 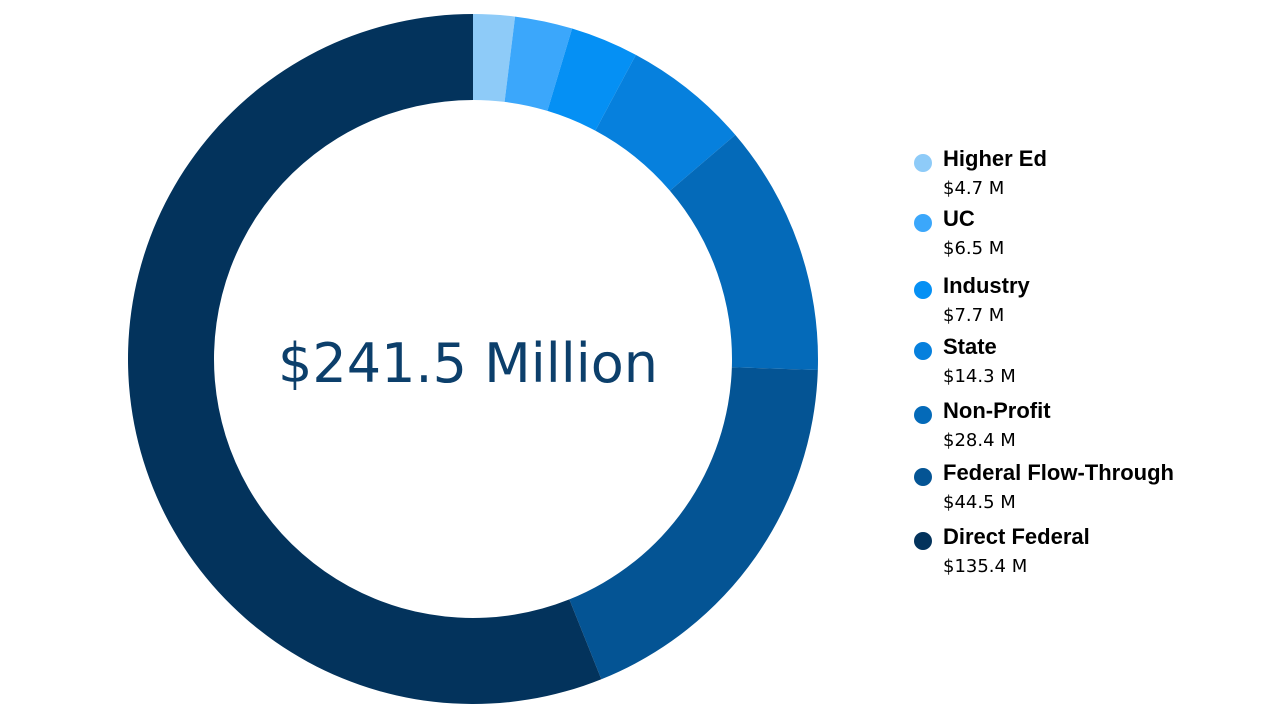 I want to click on legend-label: Federal Flow-Through, so click(x=1058, y=472).